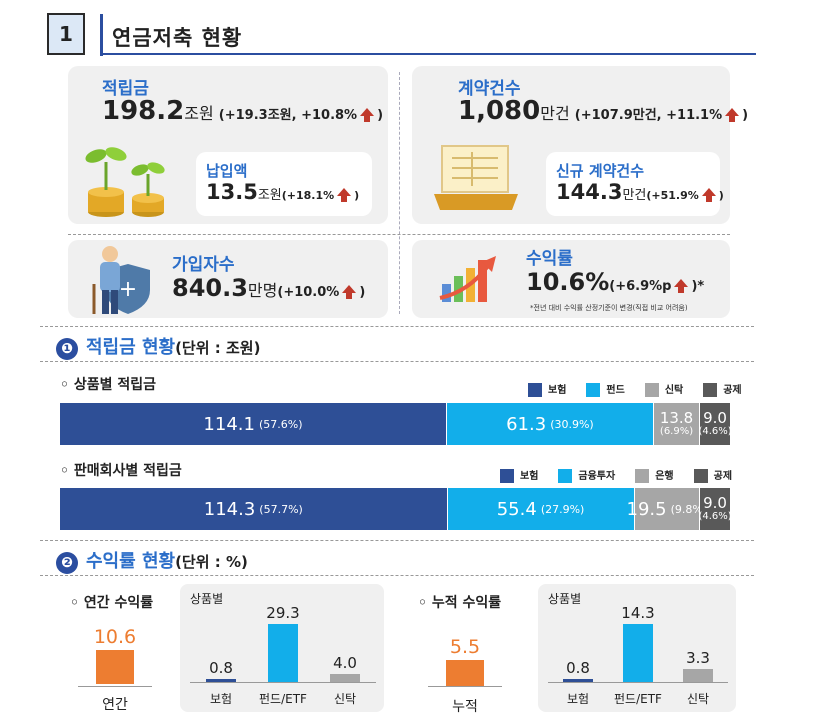 Image resolution: width=818 pixels, height=720 pixels. Describe the element at coordinates (108, 385) in the screenshot. I see `by-product-title: ◦ 상품별 적립금` at that location.